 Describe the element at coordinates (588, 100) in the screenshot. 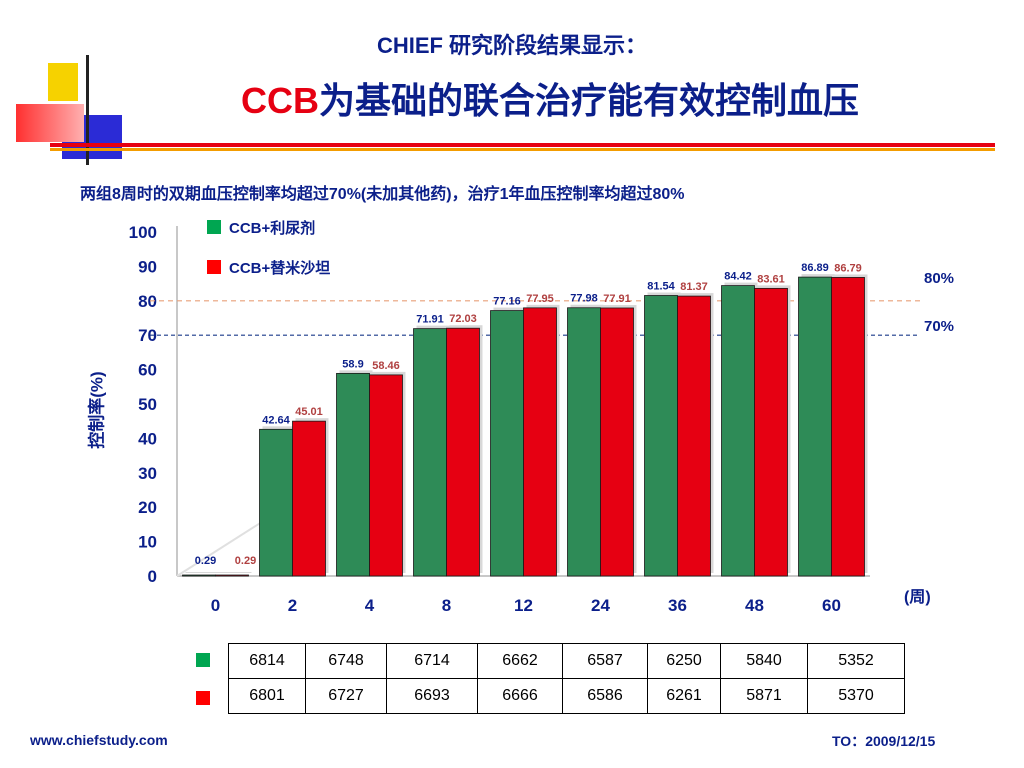

I see `title-rest: 为基础的联合治疗能有效控制血压` at that location.